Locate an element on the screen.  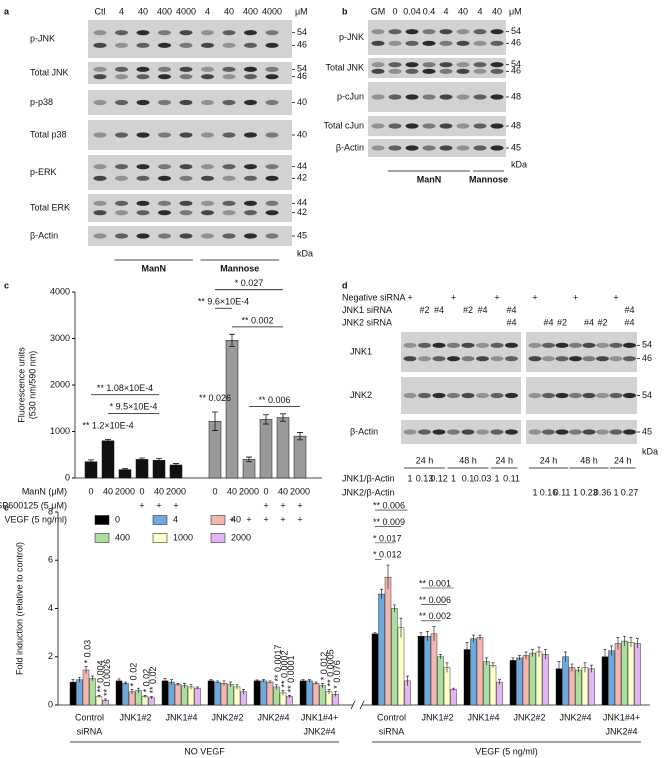
y-tick-label: 0 is located at coordinates (67, 477).